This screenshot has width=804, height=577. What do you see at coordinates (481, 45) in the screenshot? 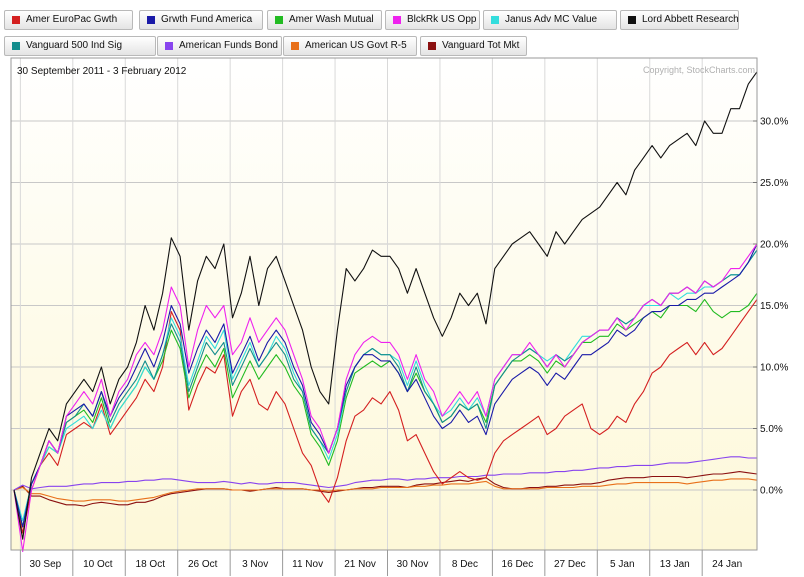
I see `legend-label: Vanguard Tot Mkt` at bounding box center [481, 45].